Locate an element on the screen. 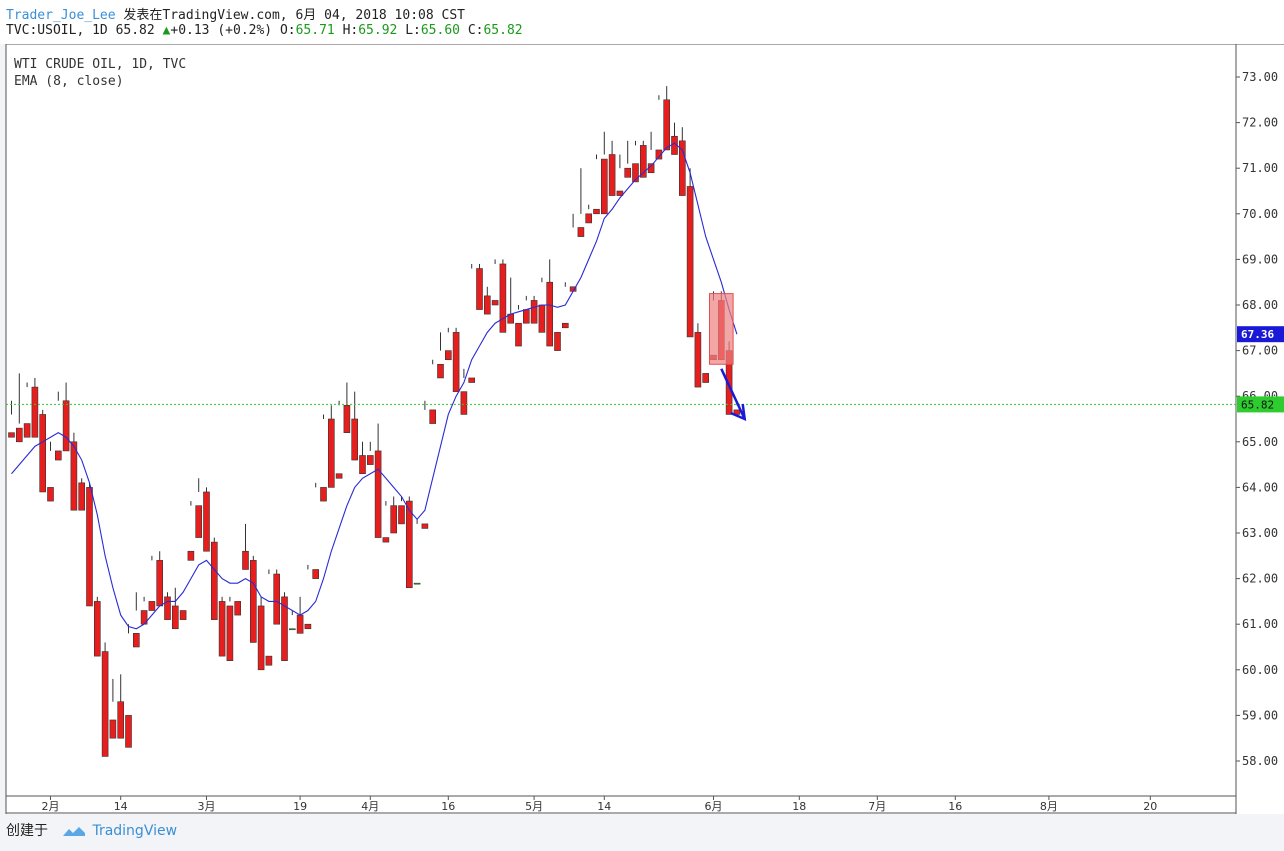 The image size is (1284, 851). legend-title: WTI CRUDE OIL, 1D, TVC is located at coordinates (100, 64).